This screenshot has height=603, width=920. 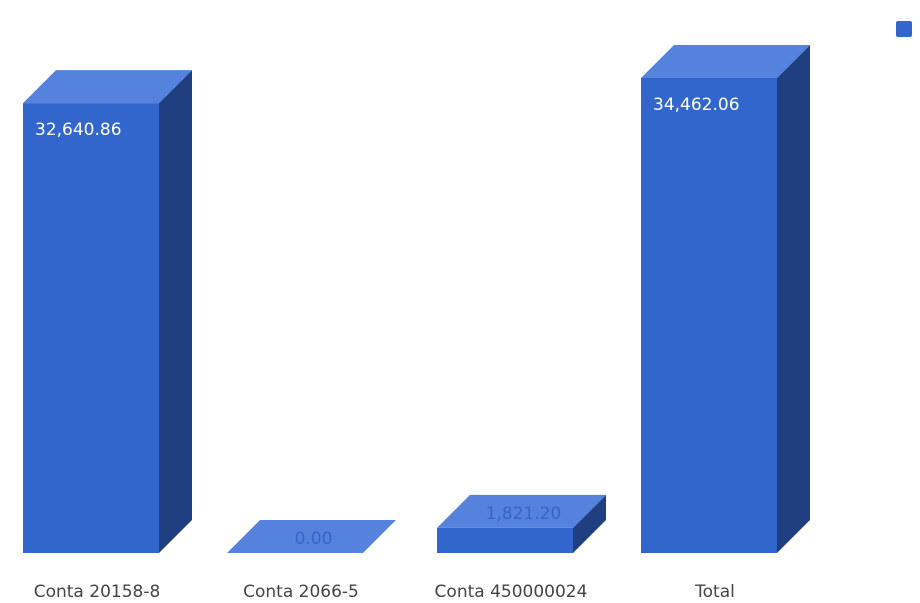 What do you see at coordinates (696, 105) in the screenshot?
I see `value-label-total: 34,462.06` at bounding box center [696, 105].